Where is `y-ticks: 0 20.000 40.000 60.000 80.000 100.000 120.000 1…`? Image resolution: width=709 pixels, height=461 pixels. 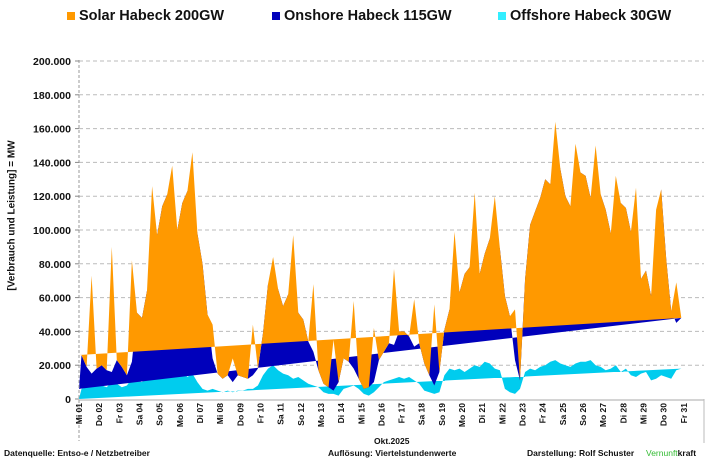
y-ticks: 0 20.000 40.000 60.000 80.000 100.000 120.000 1… is located at coordinates (56, 231).